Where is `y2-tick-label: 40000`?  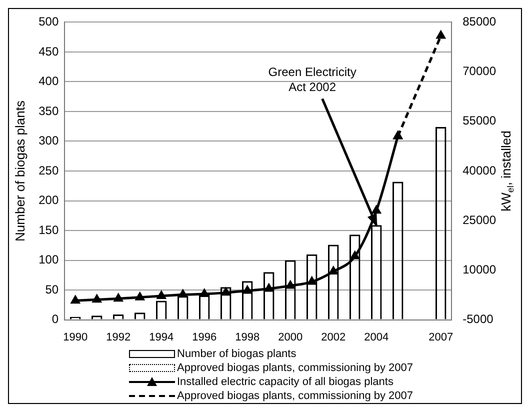
y2-tick-label: 40000 is located at coordinates (479, 170).